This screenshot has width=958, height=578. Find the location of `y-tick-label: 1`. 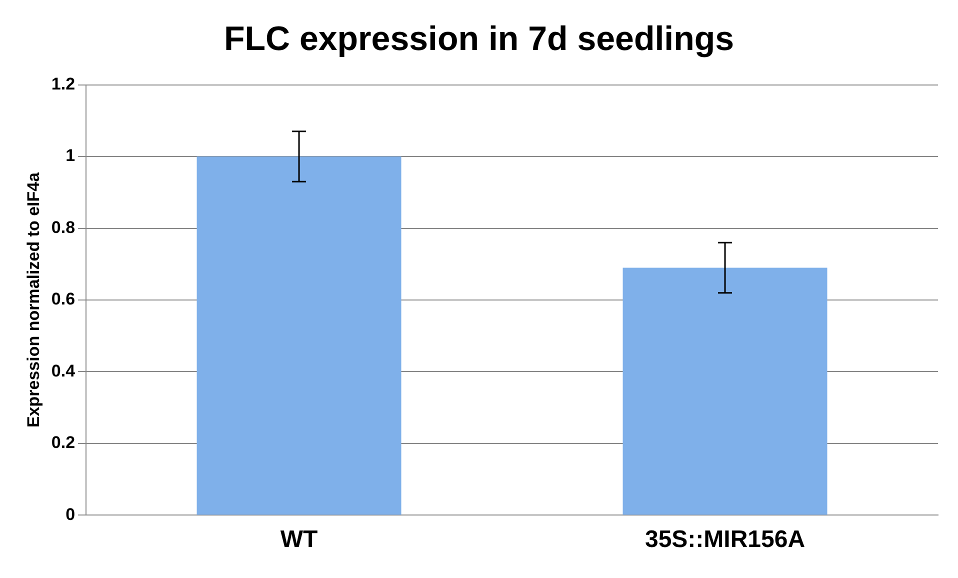

y-tick-label: 1 is located at coordinates (71, 156).